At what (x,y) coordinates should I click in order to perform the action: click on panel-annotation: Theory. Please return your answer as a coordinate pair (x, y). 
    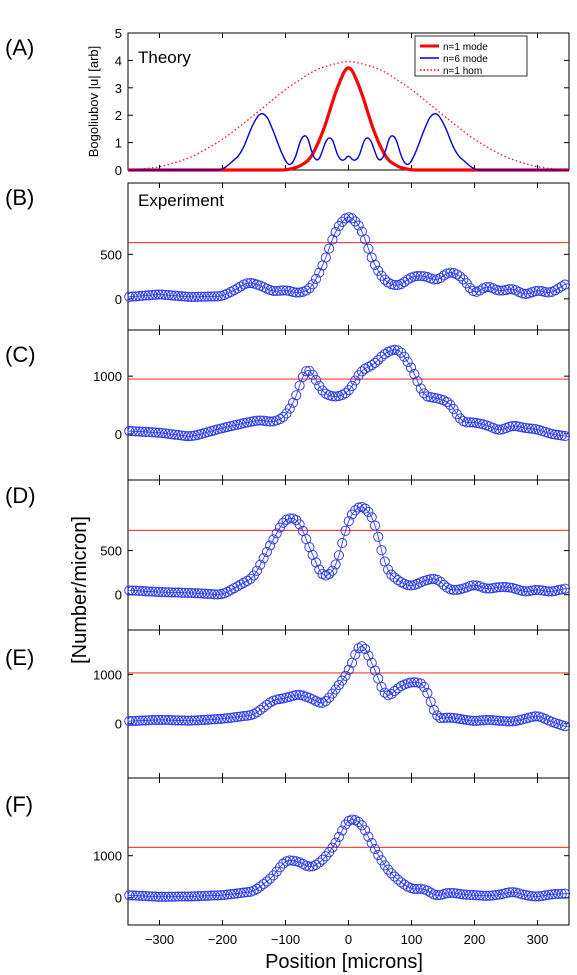
    Looking at the image, I should click on (164, 57).